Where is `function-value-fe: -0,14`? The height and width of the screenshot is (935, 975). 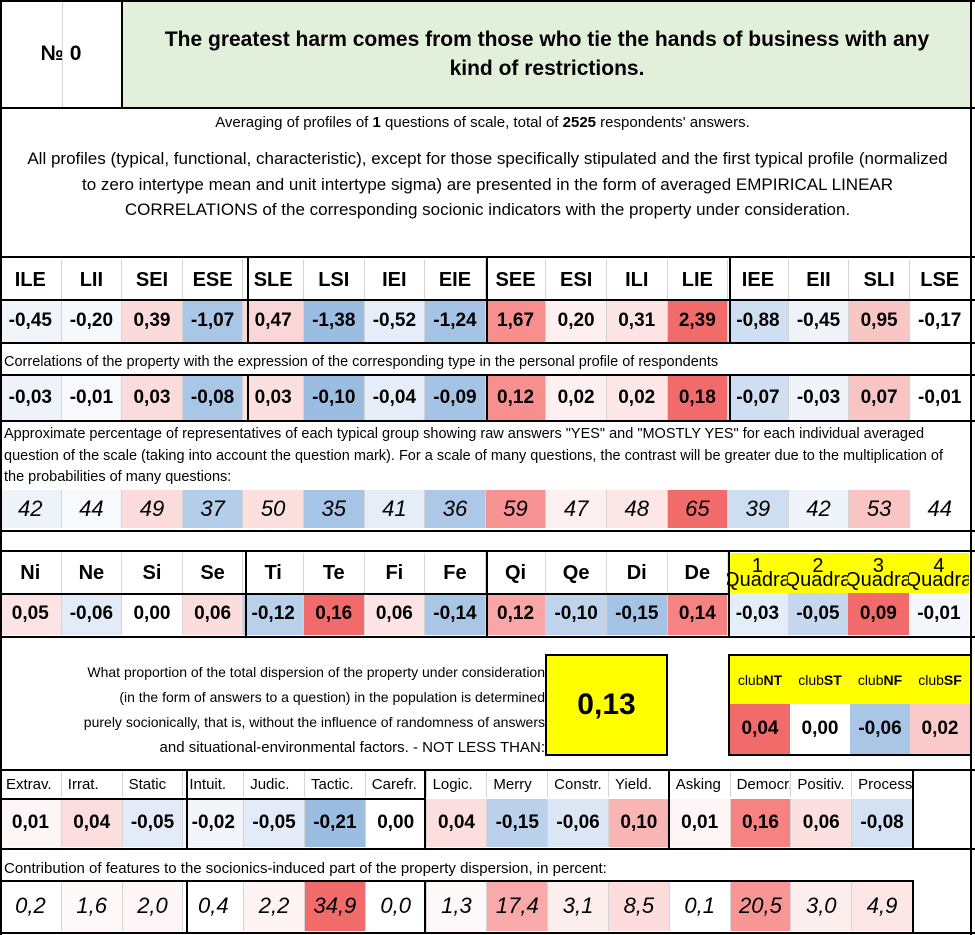
function-value-fe: -0,14 is located at coordinates (454, 614).